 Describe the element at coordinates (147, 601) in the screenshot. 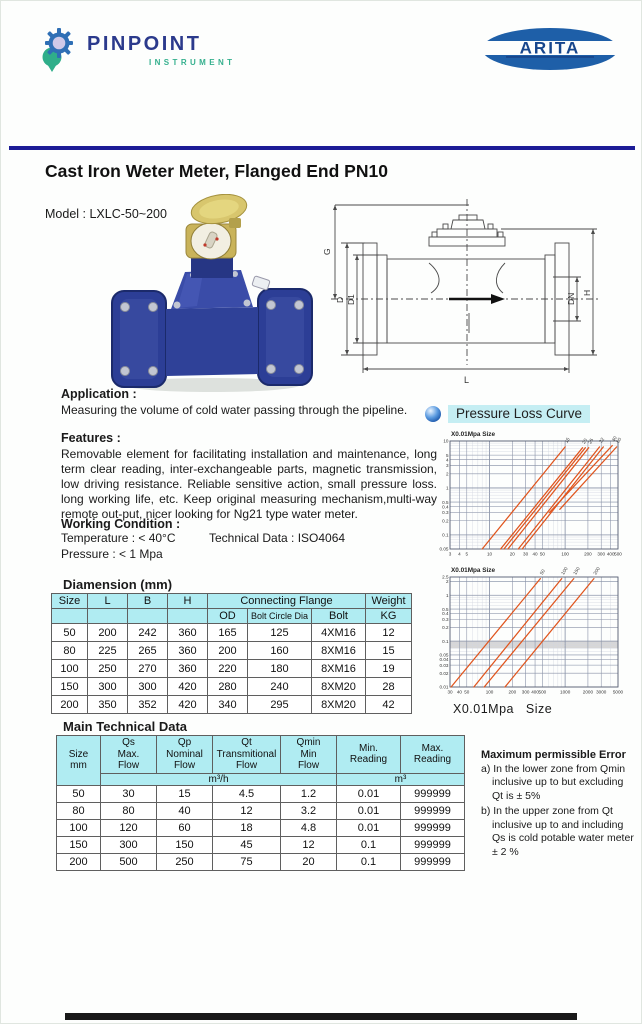

I see `col-b: B` at that location.